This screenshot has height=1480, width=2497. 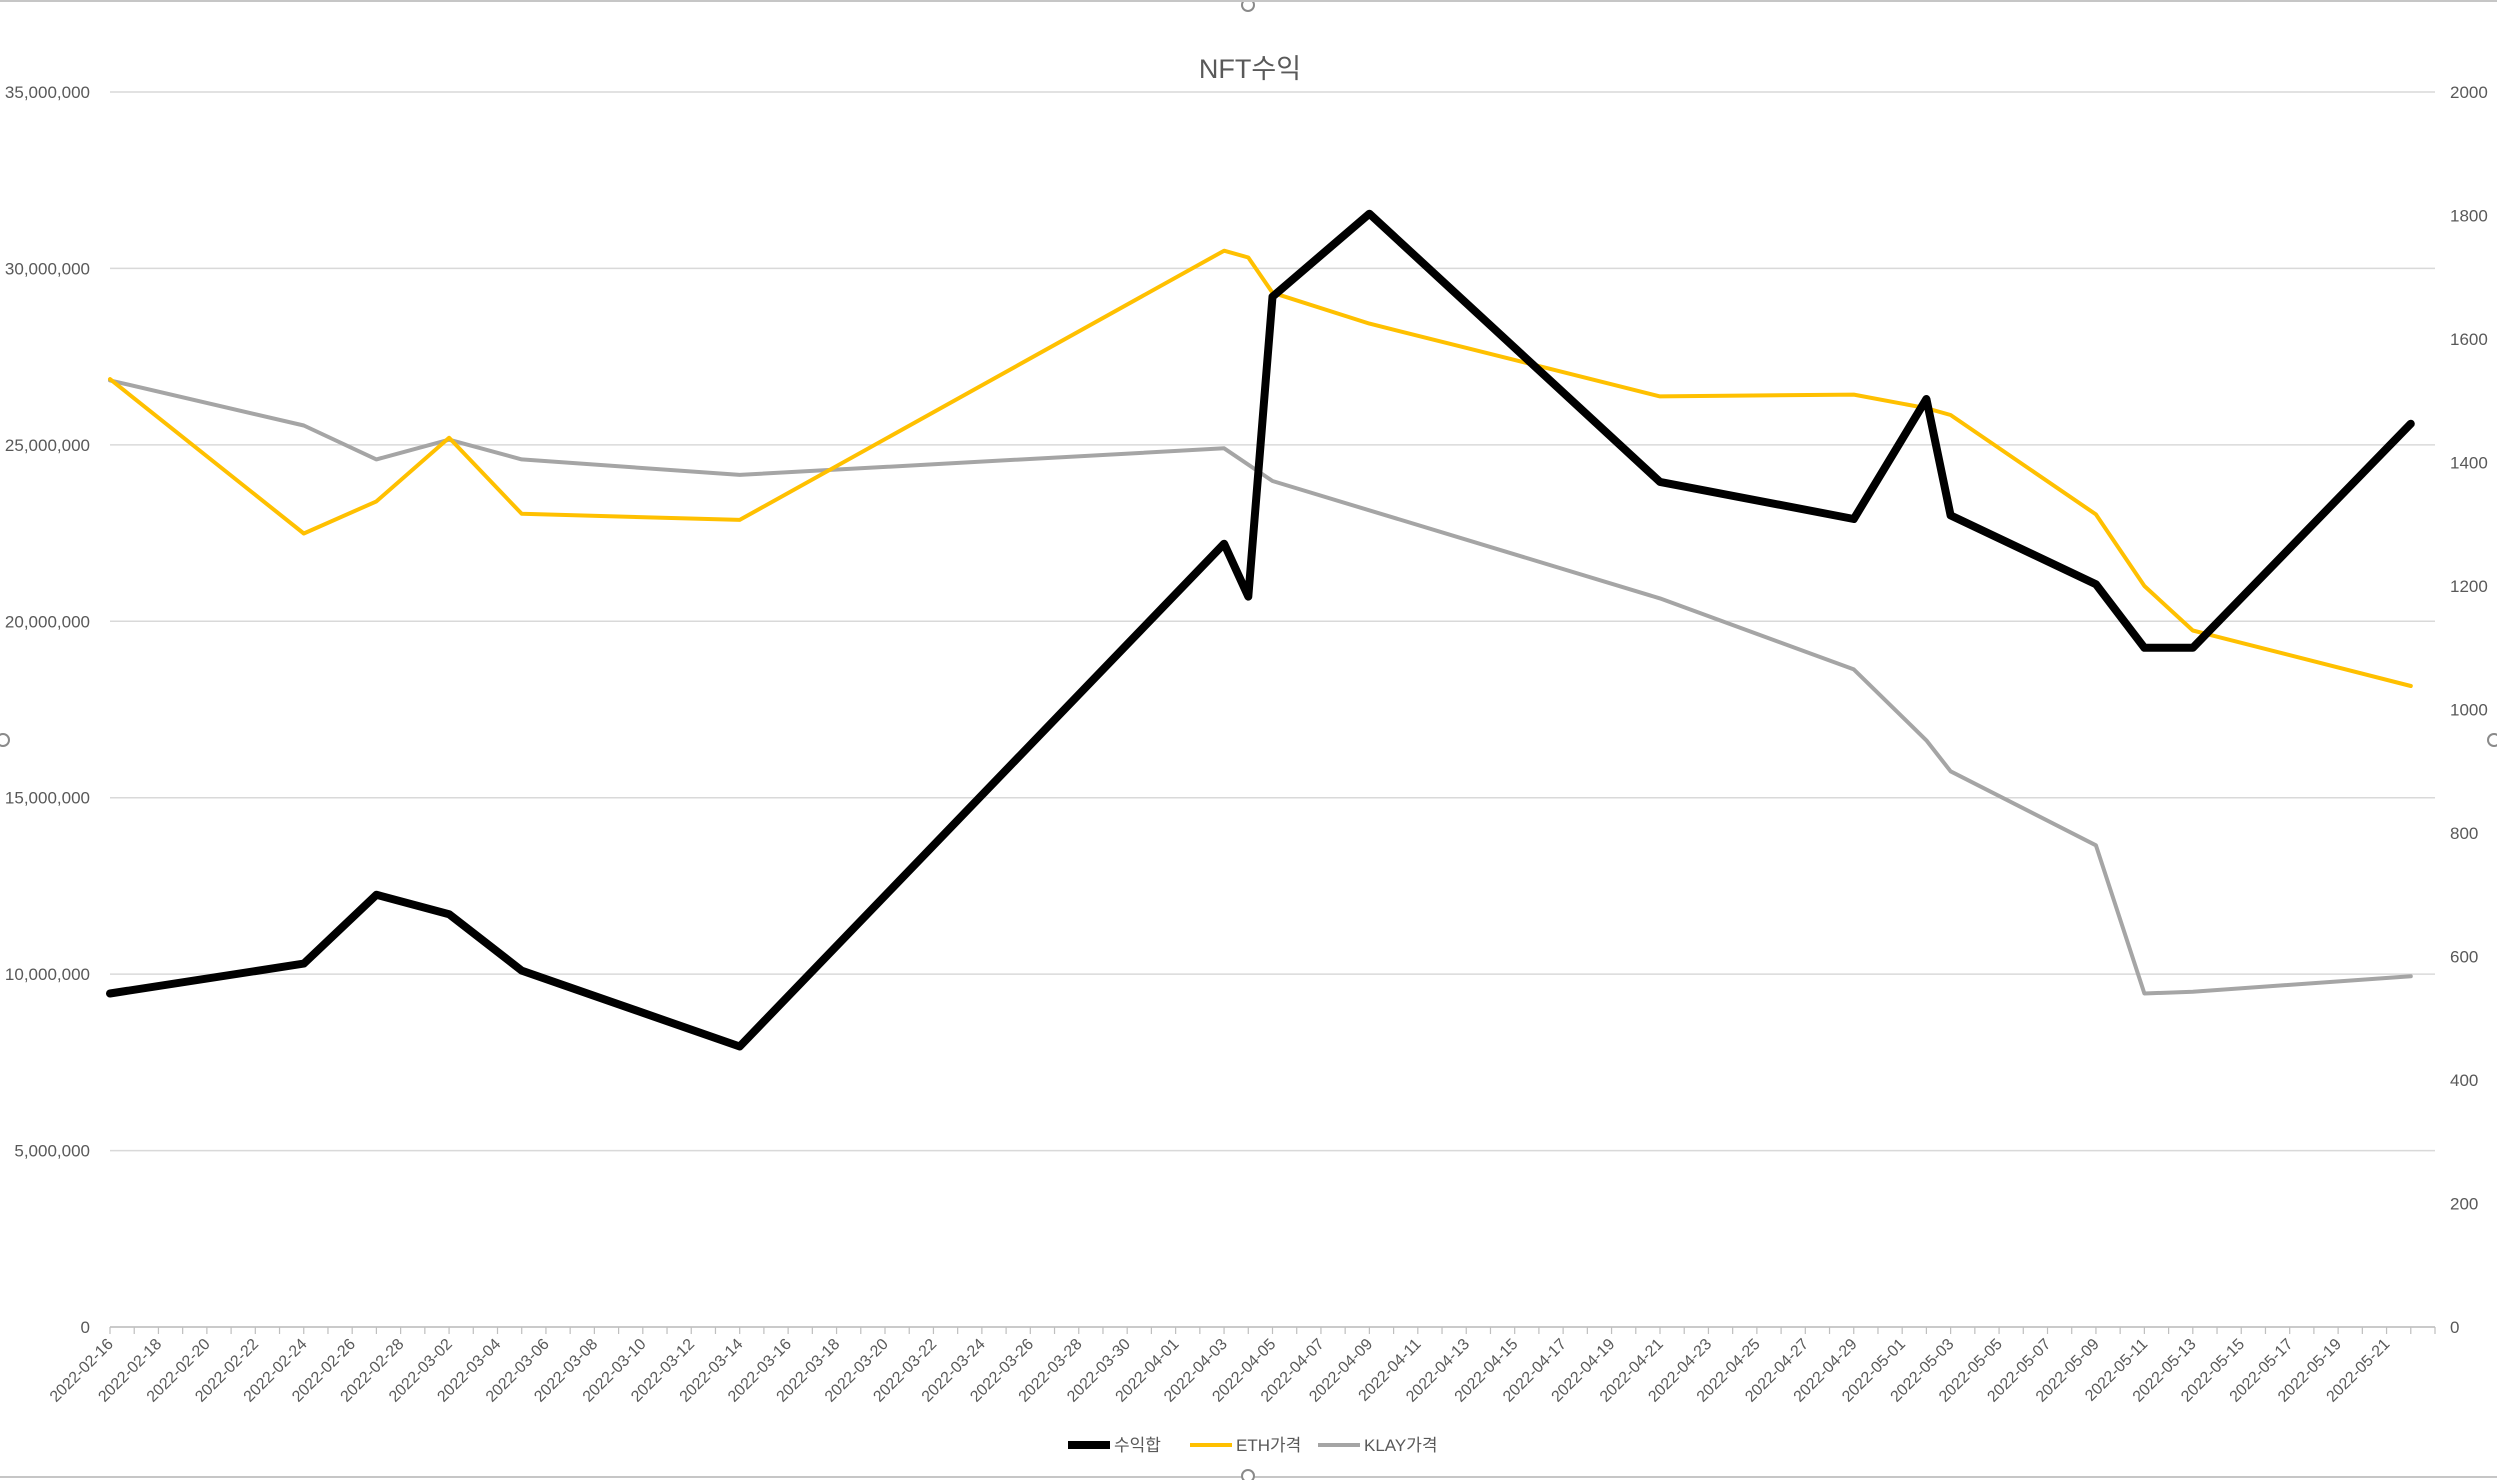 I want to click on legend-label: ETH가격, so click(x=1268, y=1445).